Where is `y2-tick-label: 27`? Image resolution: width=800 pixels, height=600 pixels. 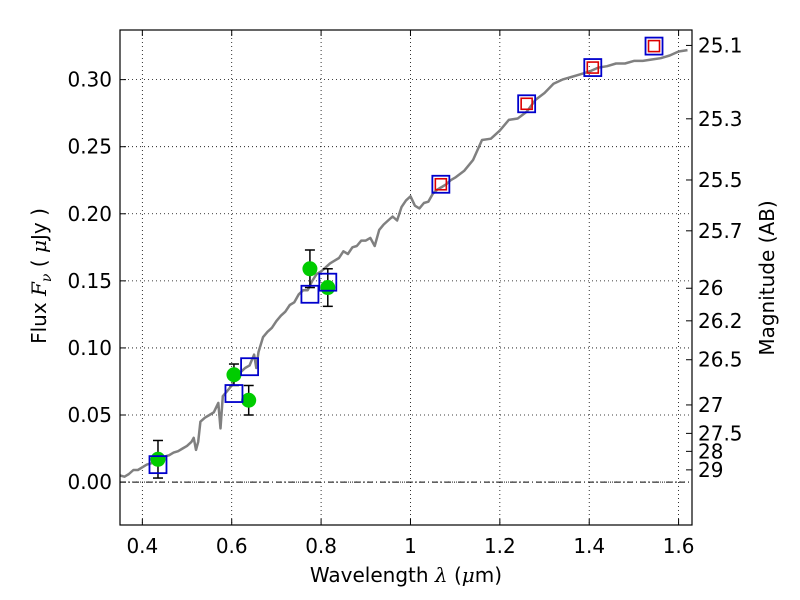 y2-tick-label: 27 is located at coordinates (710, 405).